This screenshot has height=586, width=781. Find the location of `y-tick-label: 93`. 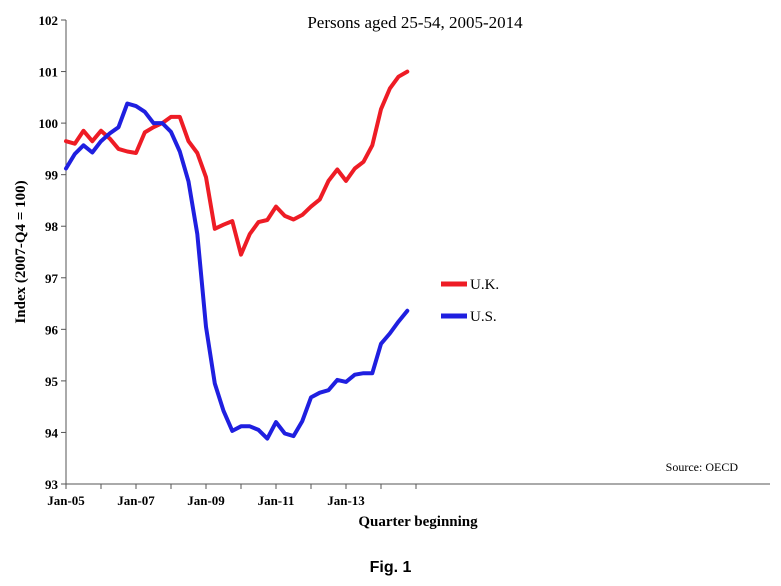

y-tick-label: 93 is located at coordinates (52, 484).